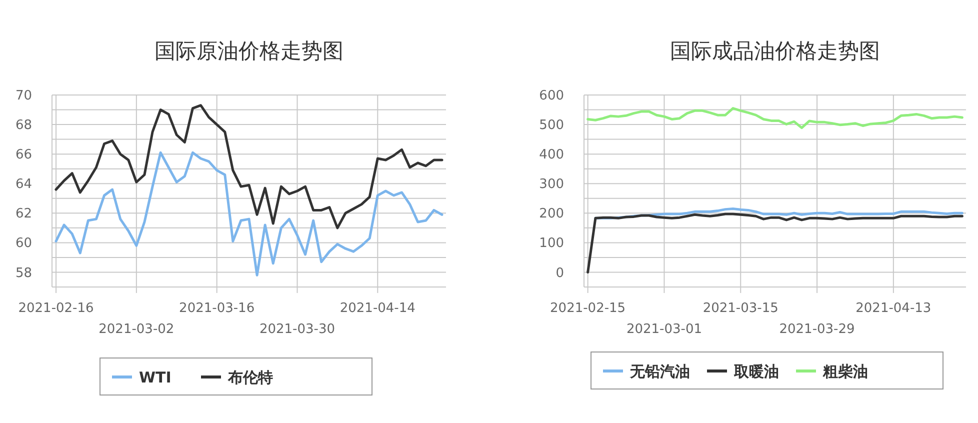 This screenshot has width=978, height=423. I want to click on legend-label: 取暖油, so click(756, 371).